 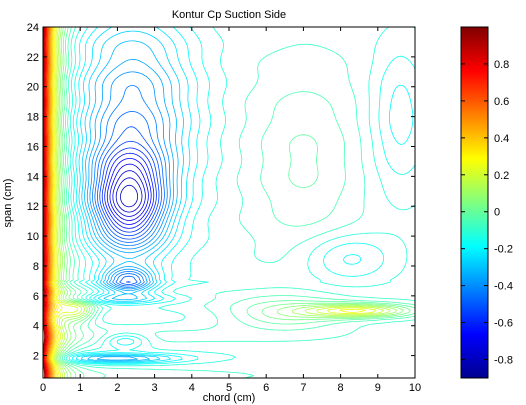 I want to click on x-axis-label: chord (cm), so click(x=229, y=398).